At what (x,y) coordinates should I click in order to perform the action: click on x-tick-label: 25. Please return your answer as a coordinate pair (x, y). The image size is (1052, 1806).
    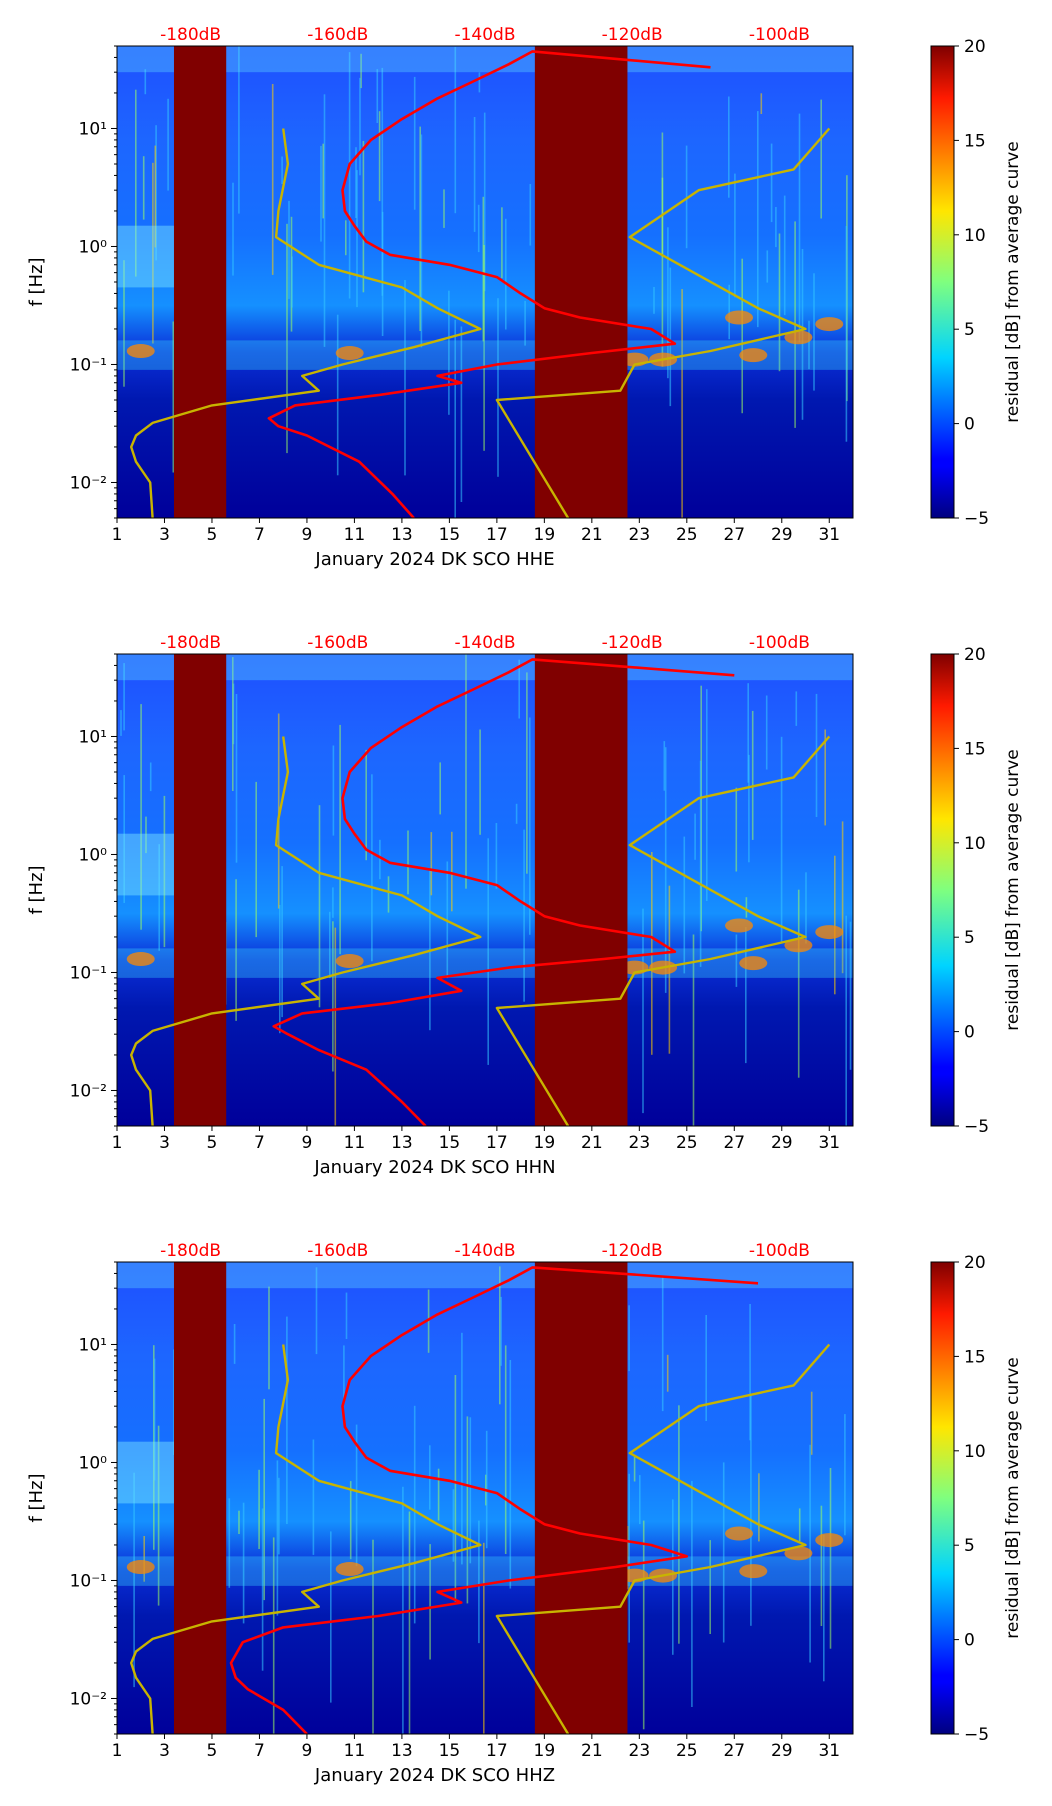
    Looking at the image, I should click on (687, 535).